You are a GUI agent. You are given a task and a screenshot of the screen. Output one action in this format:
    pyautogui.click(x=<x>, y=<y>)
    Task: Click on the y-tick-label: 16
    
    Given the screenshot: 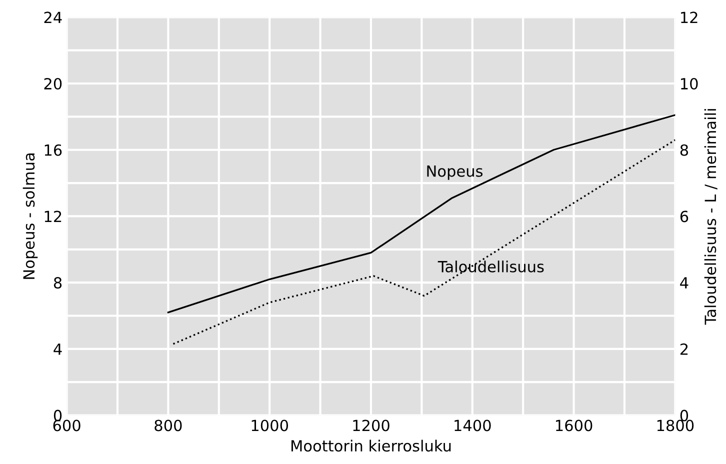 What is the action you would take?
    pyautogui.click(x=53, y=150)
    